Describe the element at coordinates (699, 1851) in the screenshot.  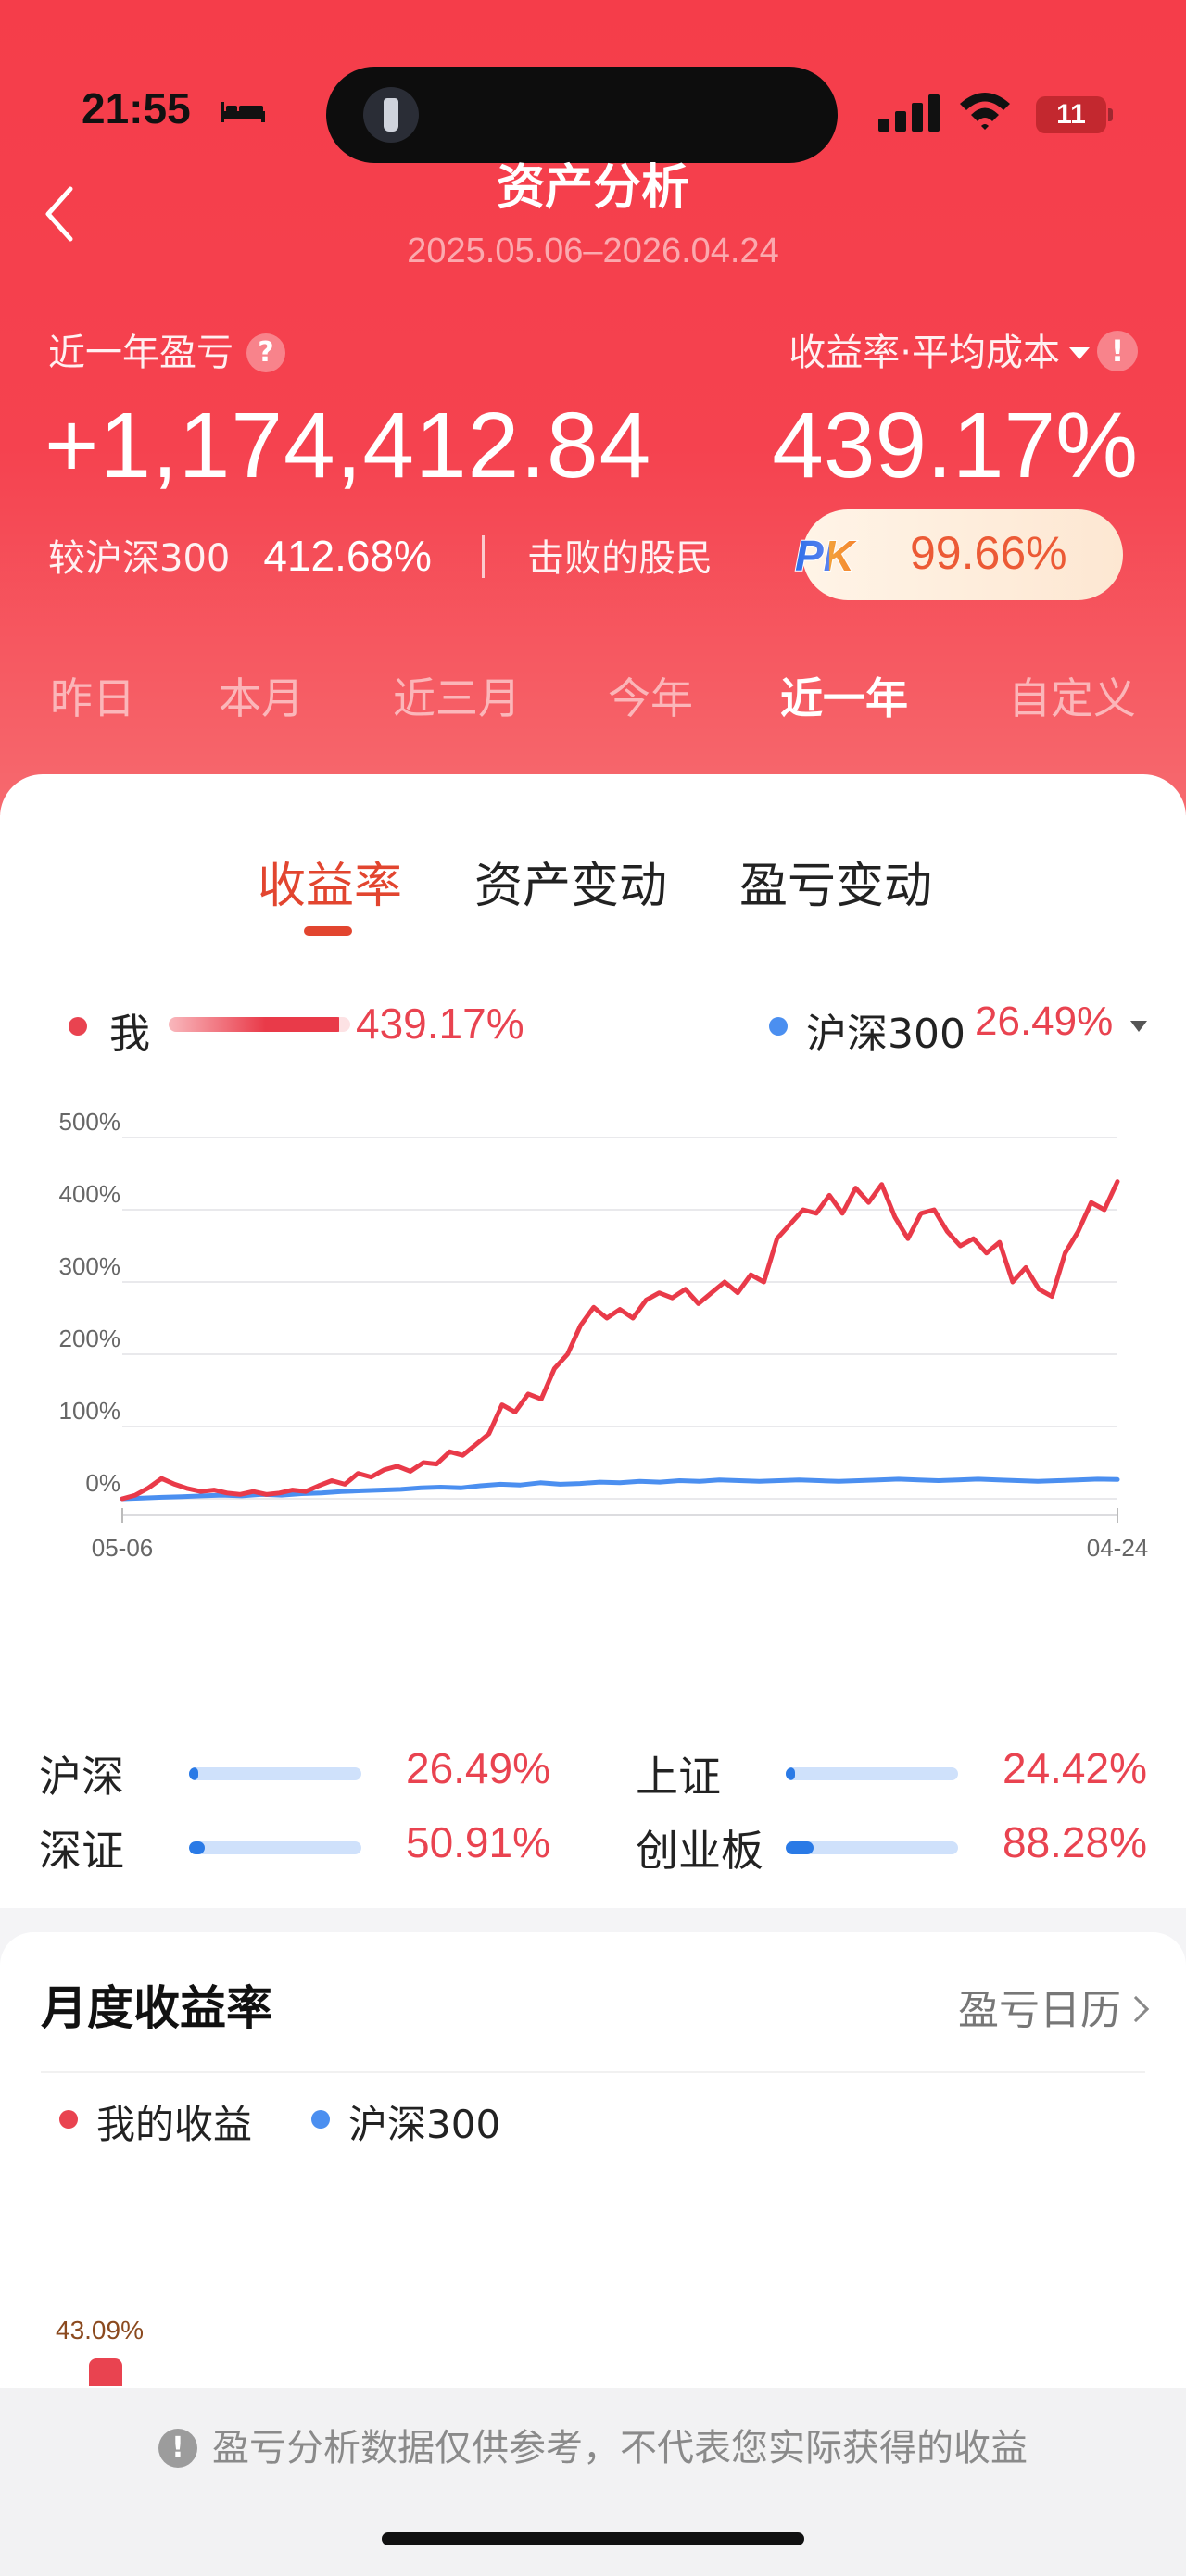
I see `index-name: 创业板` at that location.